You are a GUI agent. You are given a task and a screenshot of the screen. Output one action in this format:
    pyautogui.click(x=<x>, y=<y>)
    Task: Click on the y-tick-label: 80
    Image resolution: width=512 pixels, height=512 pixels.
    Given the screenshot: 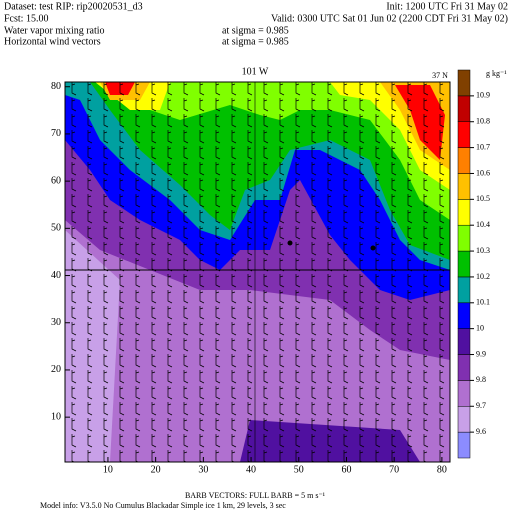 What is the action you would take?
    pyautogui.click(x=56, y=86)
    